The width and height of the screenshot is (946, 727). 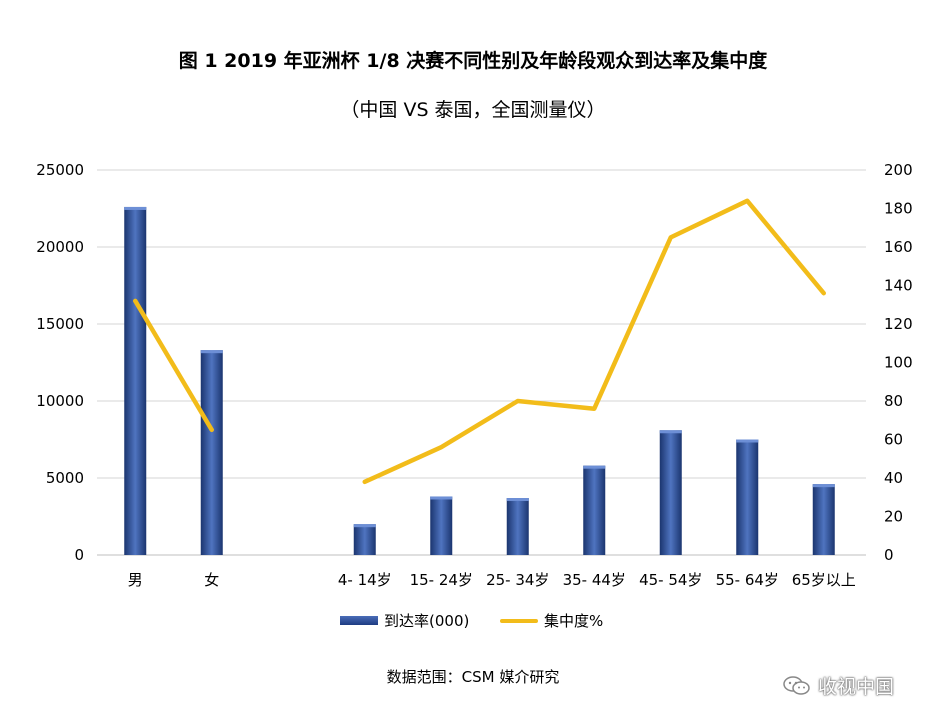 I want to click on x-category-label: 65岁以上, so click(x=824, y=580).